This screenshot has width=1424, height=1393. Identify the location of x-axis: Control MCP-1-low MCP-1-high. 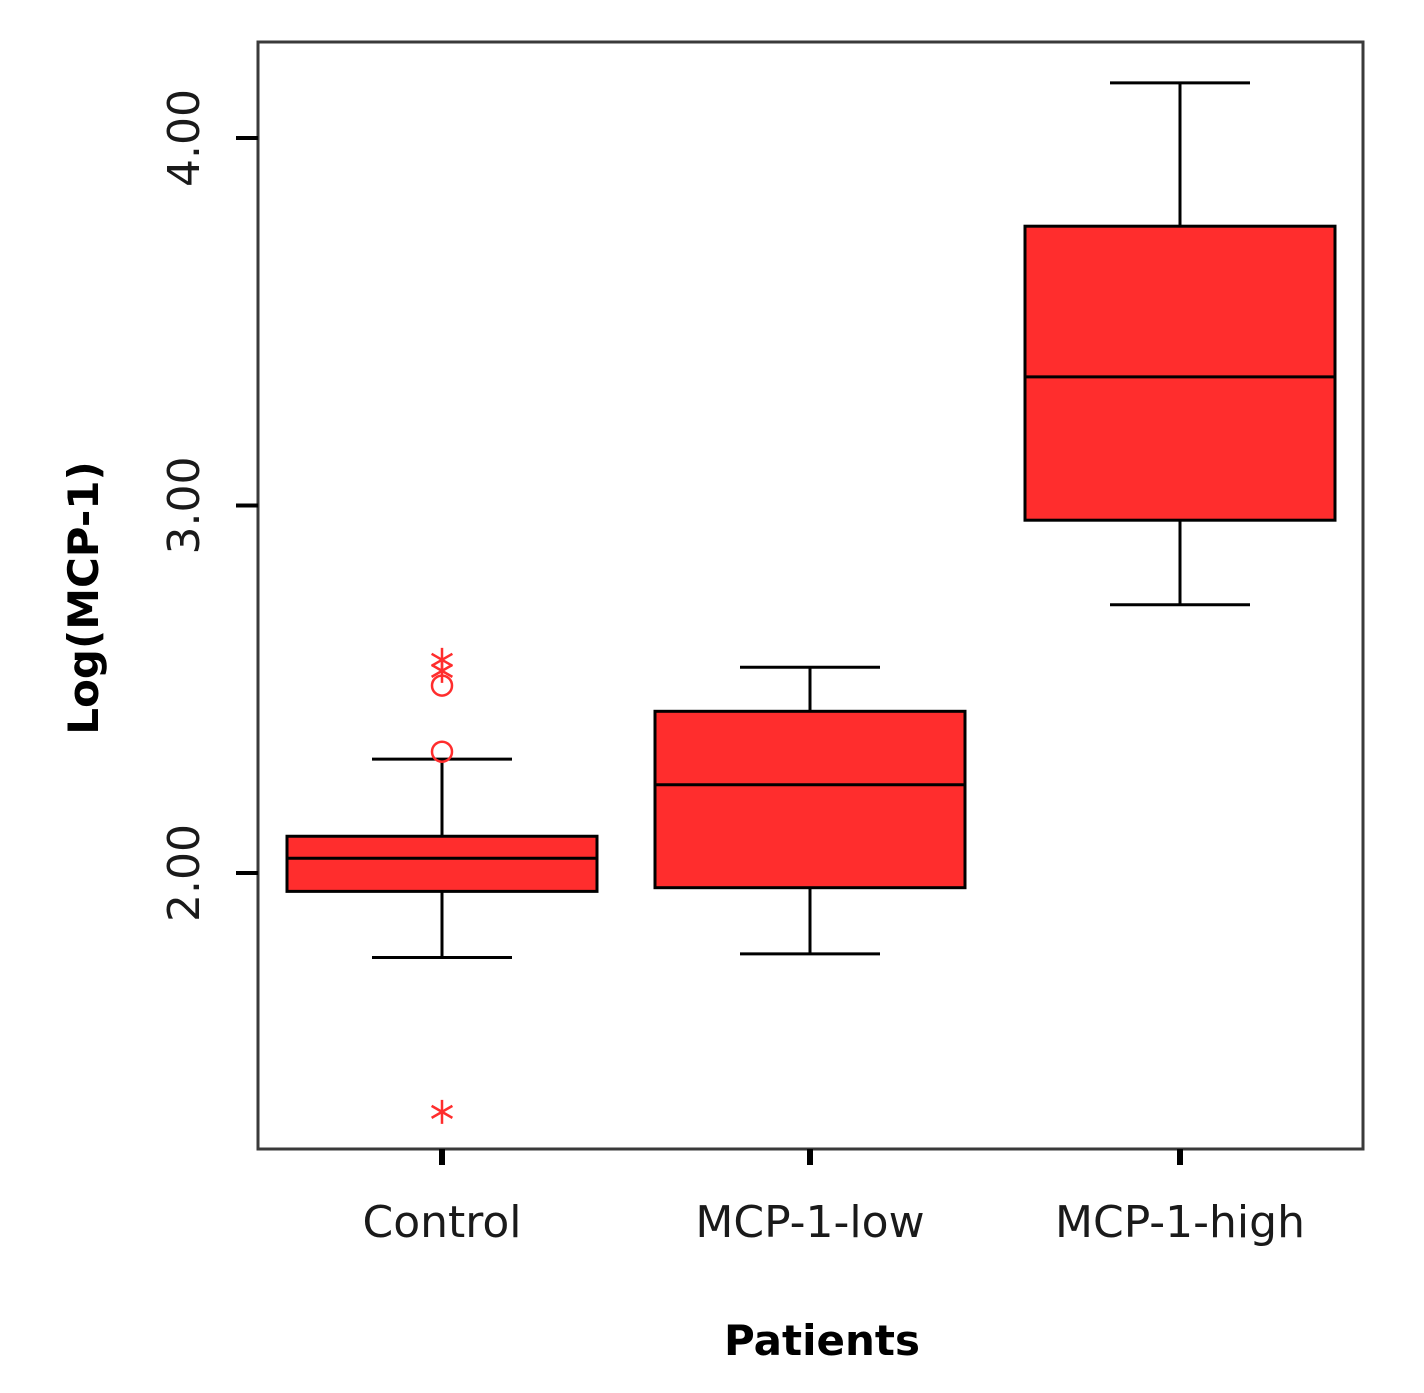
(833, 1198).